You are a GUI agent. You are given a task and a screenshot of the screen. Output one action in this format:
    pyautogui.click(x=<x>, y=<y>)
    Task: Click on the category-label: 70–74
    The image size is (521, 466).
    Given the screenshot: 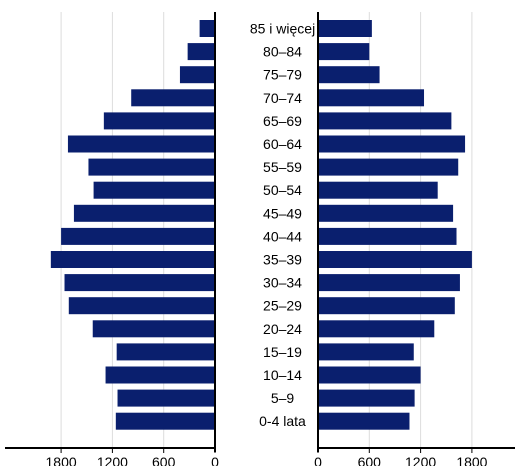 What is the action you would take?
    pyautogui.click(x=282, y=98)
    